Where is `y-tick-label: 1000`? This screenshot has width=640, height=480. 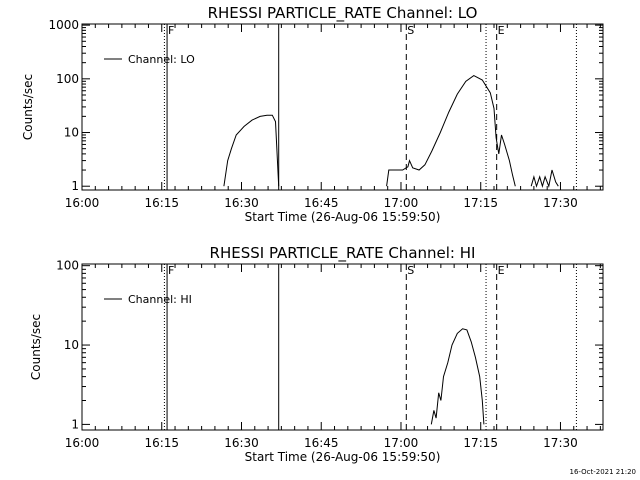
y-tick-label: 1000 is located at coordinates (63, 25).